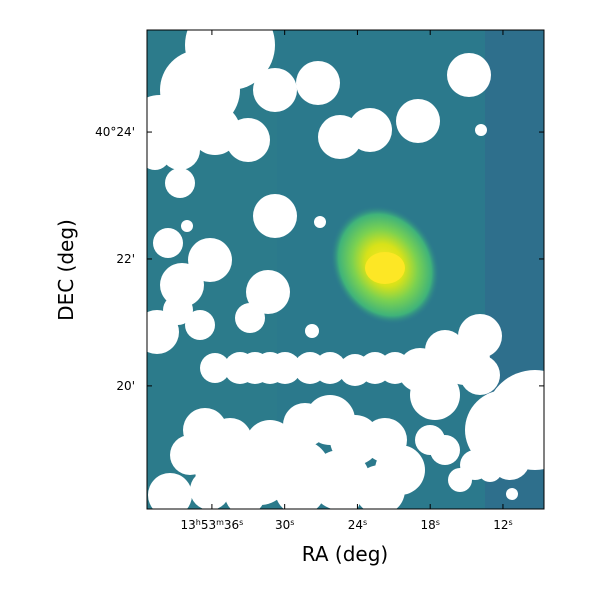 Image resolution: width=600 pixels, height=604 pixels. What do you see at coordinates (345, 554) in the screenshot?
I see `x-axis-label: RA (deg)` at bounding box center [345, 554].